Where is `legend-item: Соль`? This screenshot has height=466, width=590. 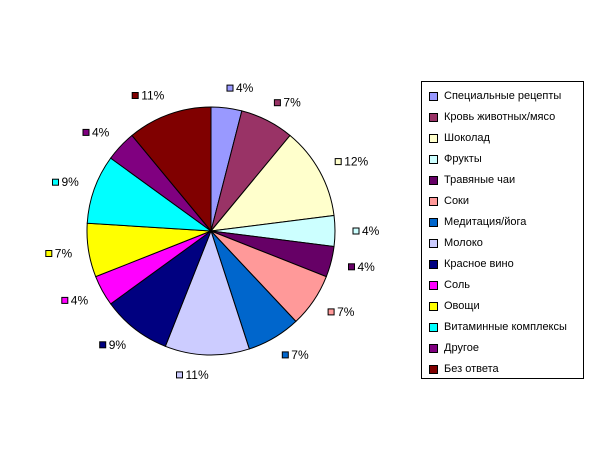
legend-item: Соль is located at coordinates (449, 285).